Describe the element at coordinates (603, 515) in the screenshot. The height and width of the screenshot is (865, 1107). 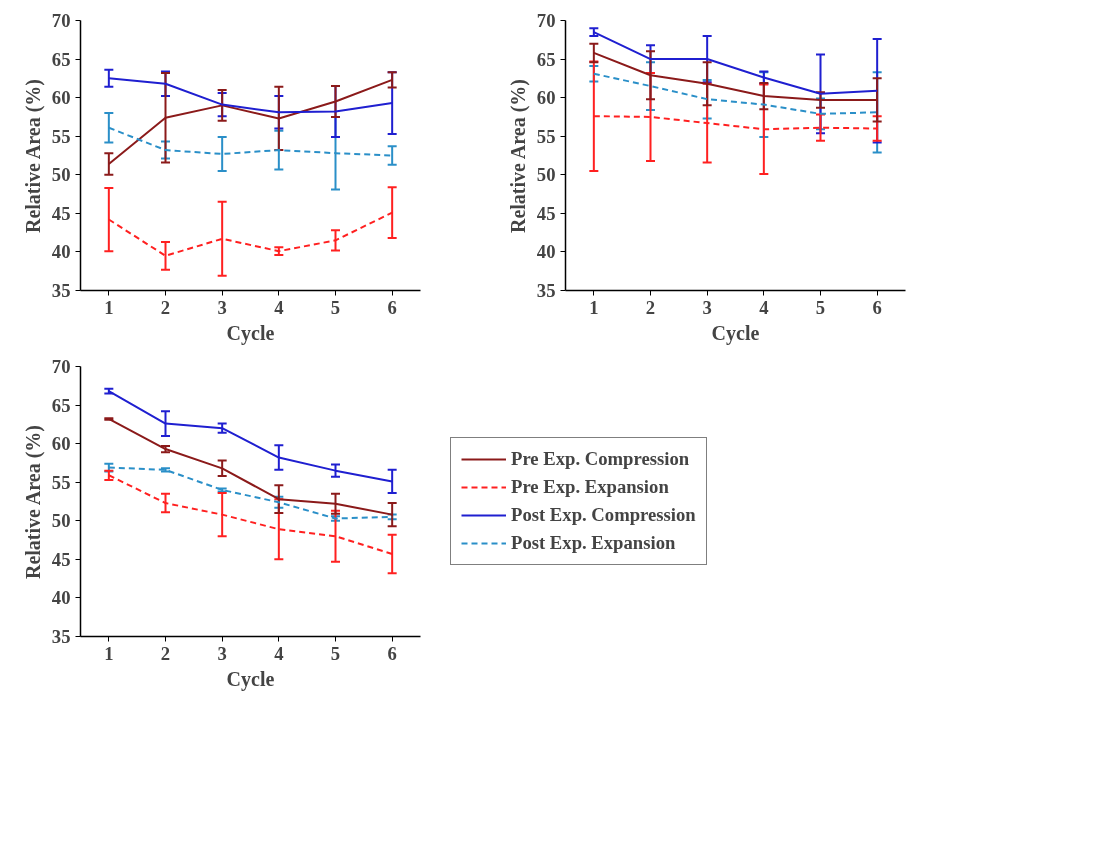
I see `legend-label: Post Exp. Compression` at that location.